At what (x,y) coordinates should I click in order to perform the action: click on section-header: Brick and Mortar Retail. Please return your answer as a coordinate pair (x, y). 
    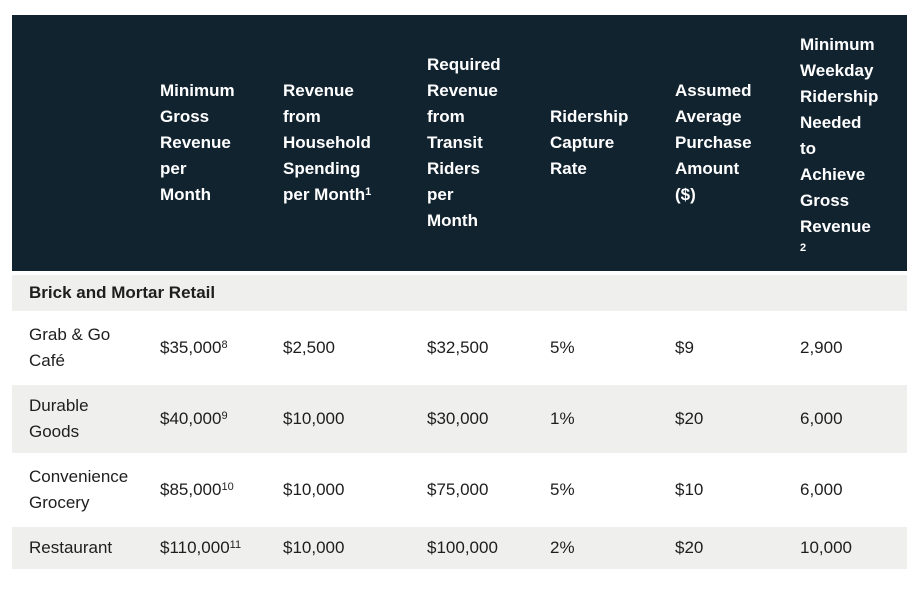
    Looking at the image, I should click on (459, 292).